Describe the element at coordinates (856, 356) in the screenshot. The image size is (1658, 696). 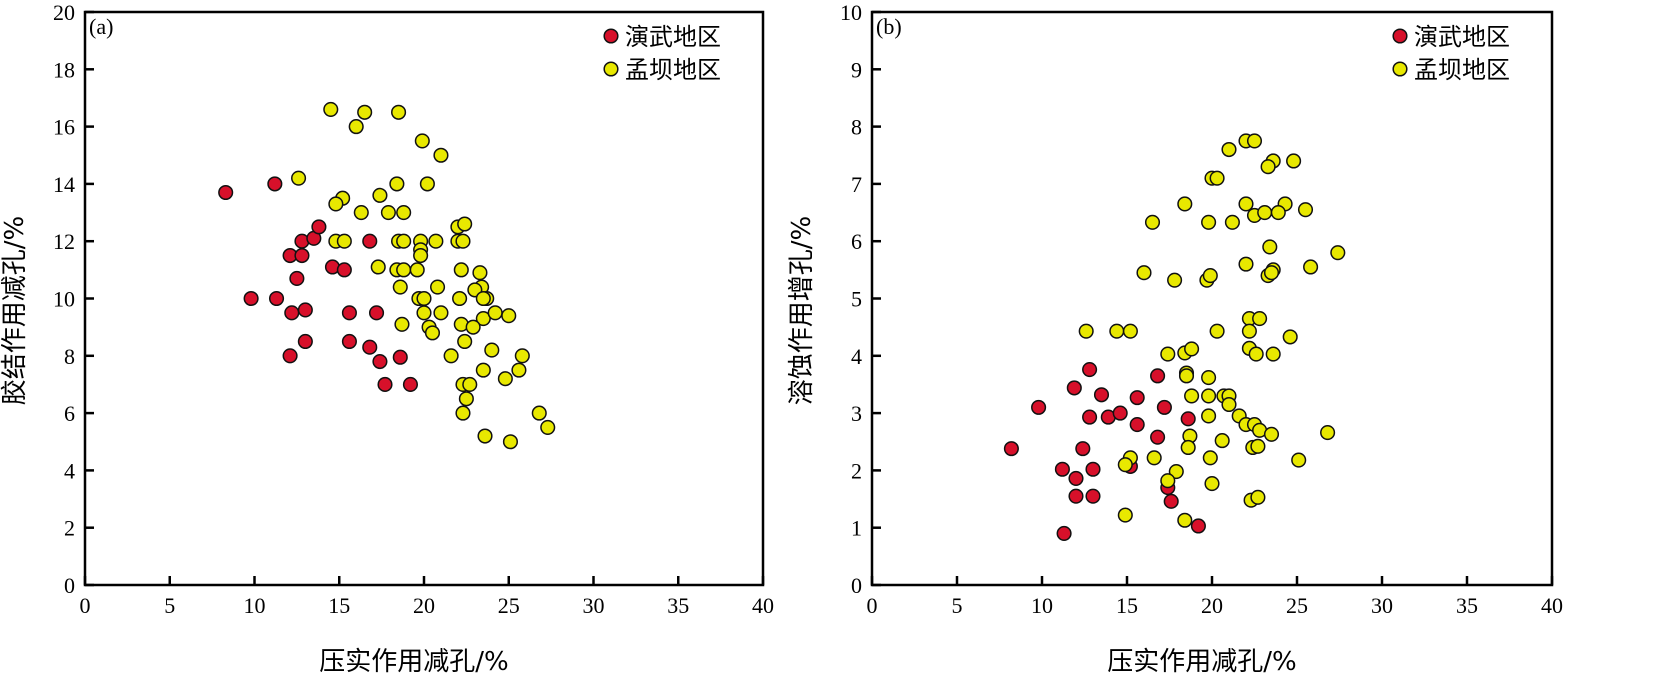
I see `y-tick-label: 4` at that location.